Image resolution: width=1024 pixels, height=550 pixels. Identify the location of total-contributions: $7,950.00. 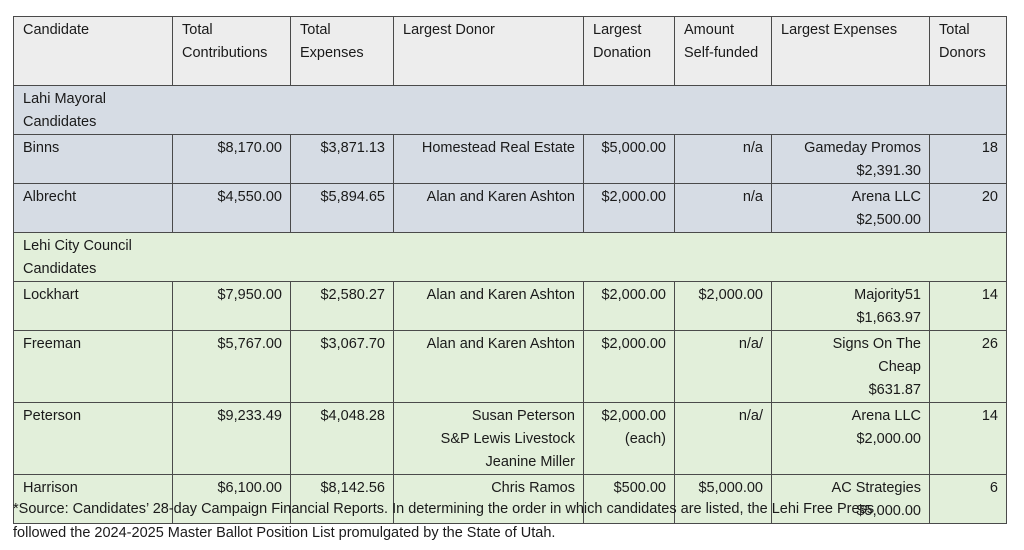
(231, 306).